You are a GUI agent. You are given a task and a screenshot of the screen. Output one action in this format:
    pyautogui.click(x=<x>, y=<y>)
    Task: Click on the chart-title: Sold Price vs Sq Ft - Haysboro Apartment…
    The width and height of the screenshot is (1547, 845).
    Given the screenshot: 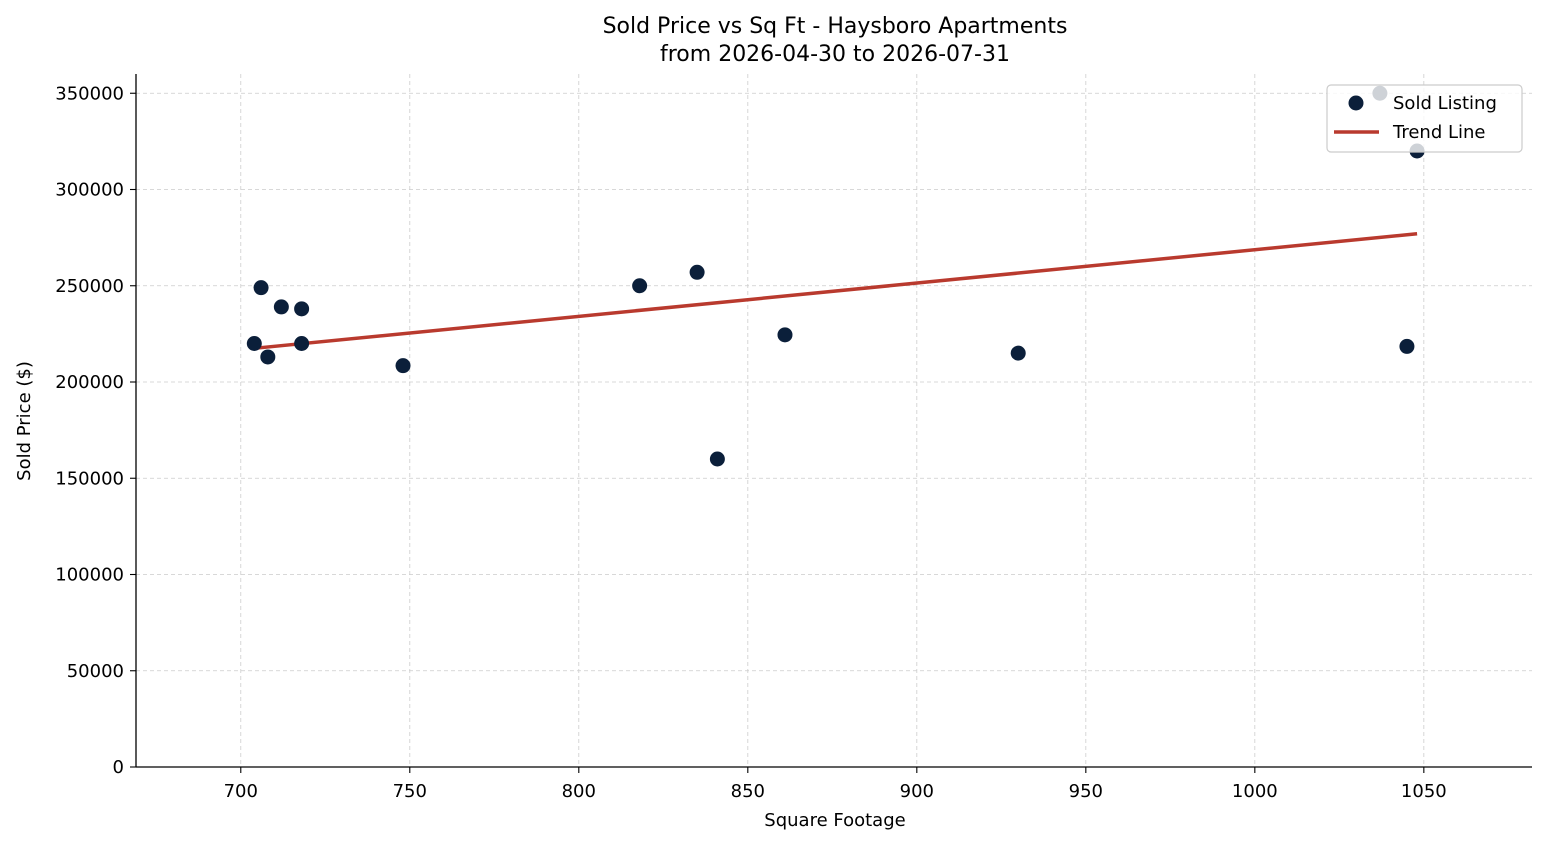 What is the action you would take?
    pyautogui.click(x=835, y=26)
    